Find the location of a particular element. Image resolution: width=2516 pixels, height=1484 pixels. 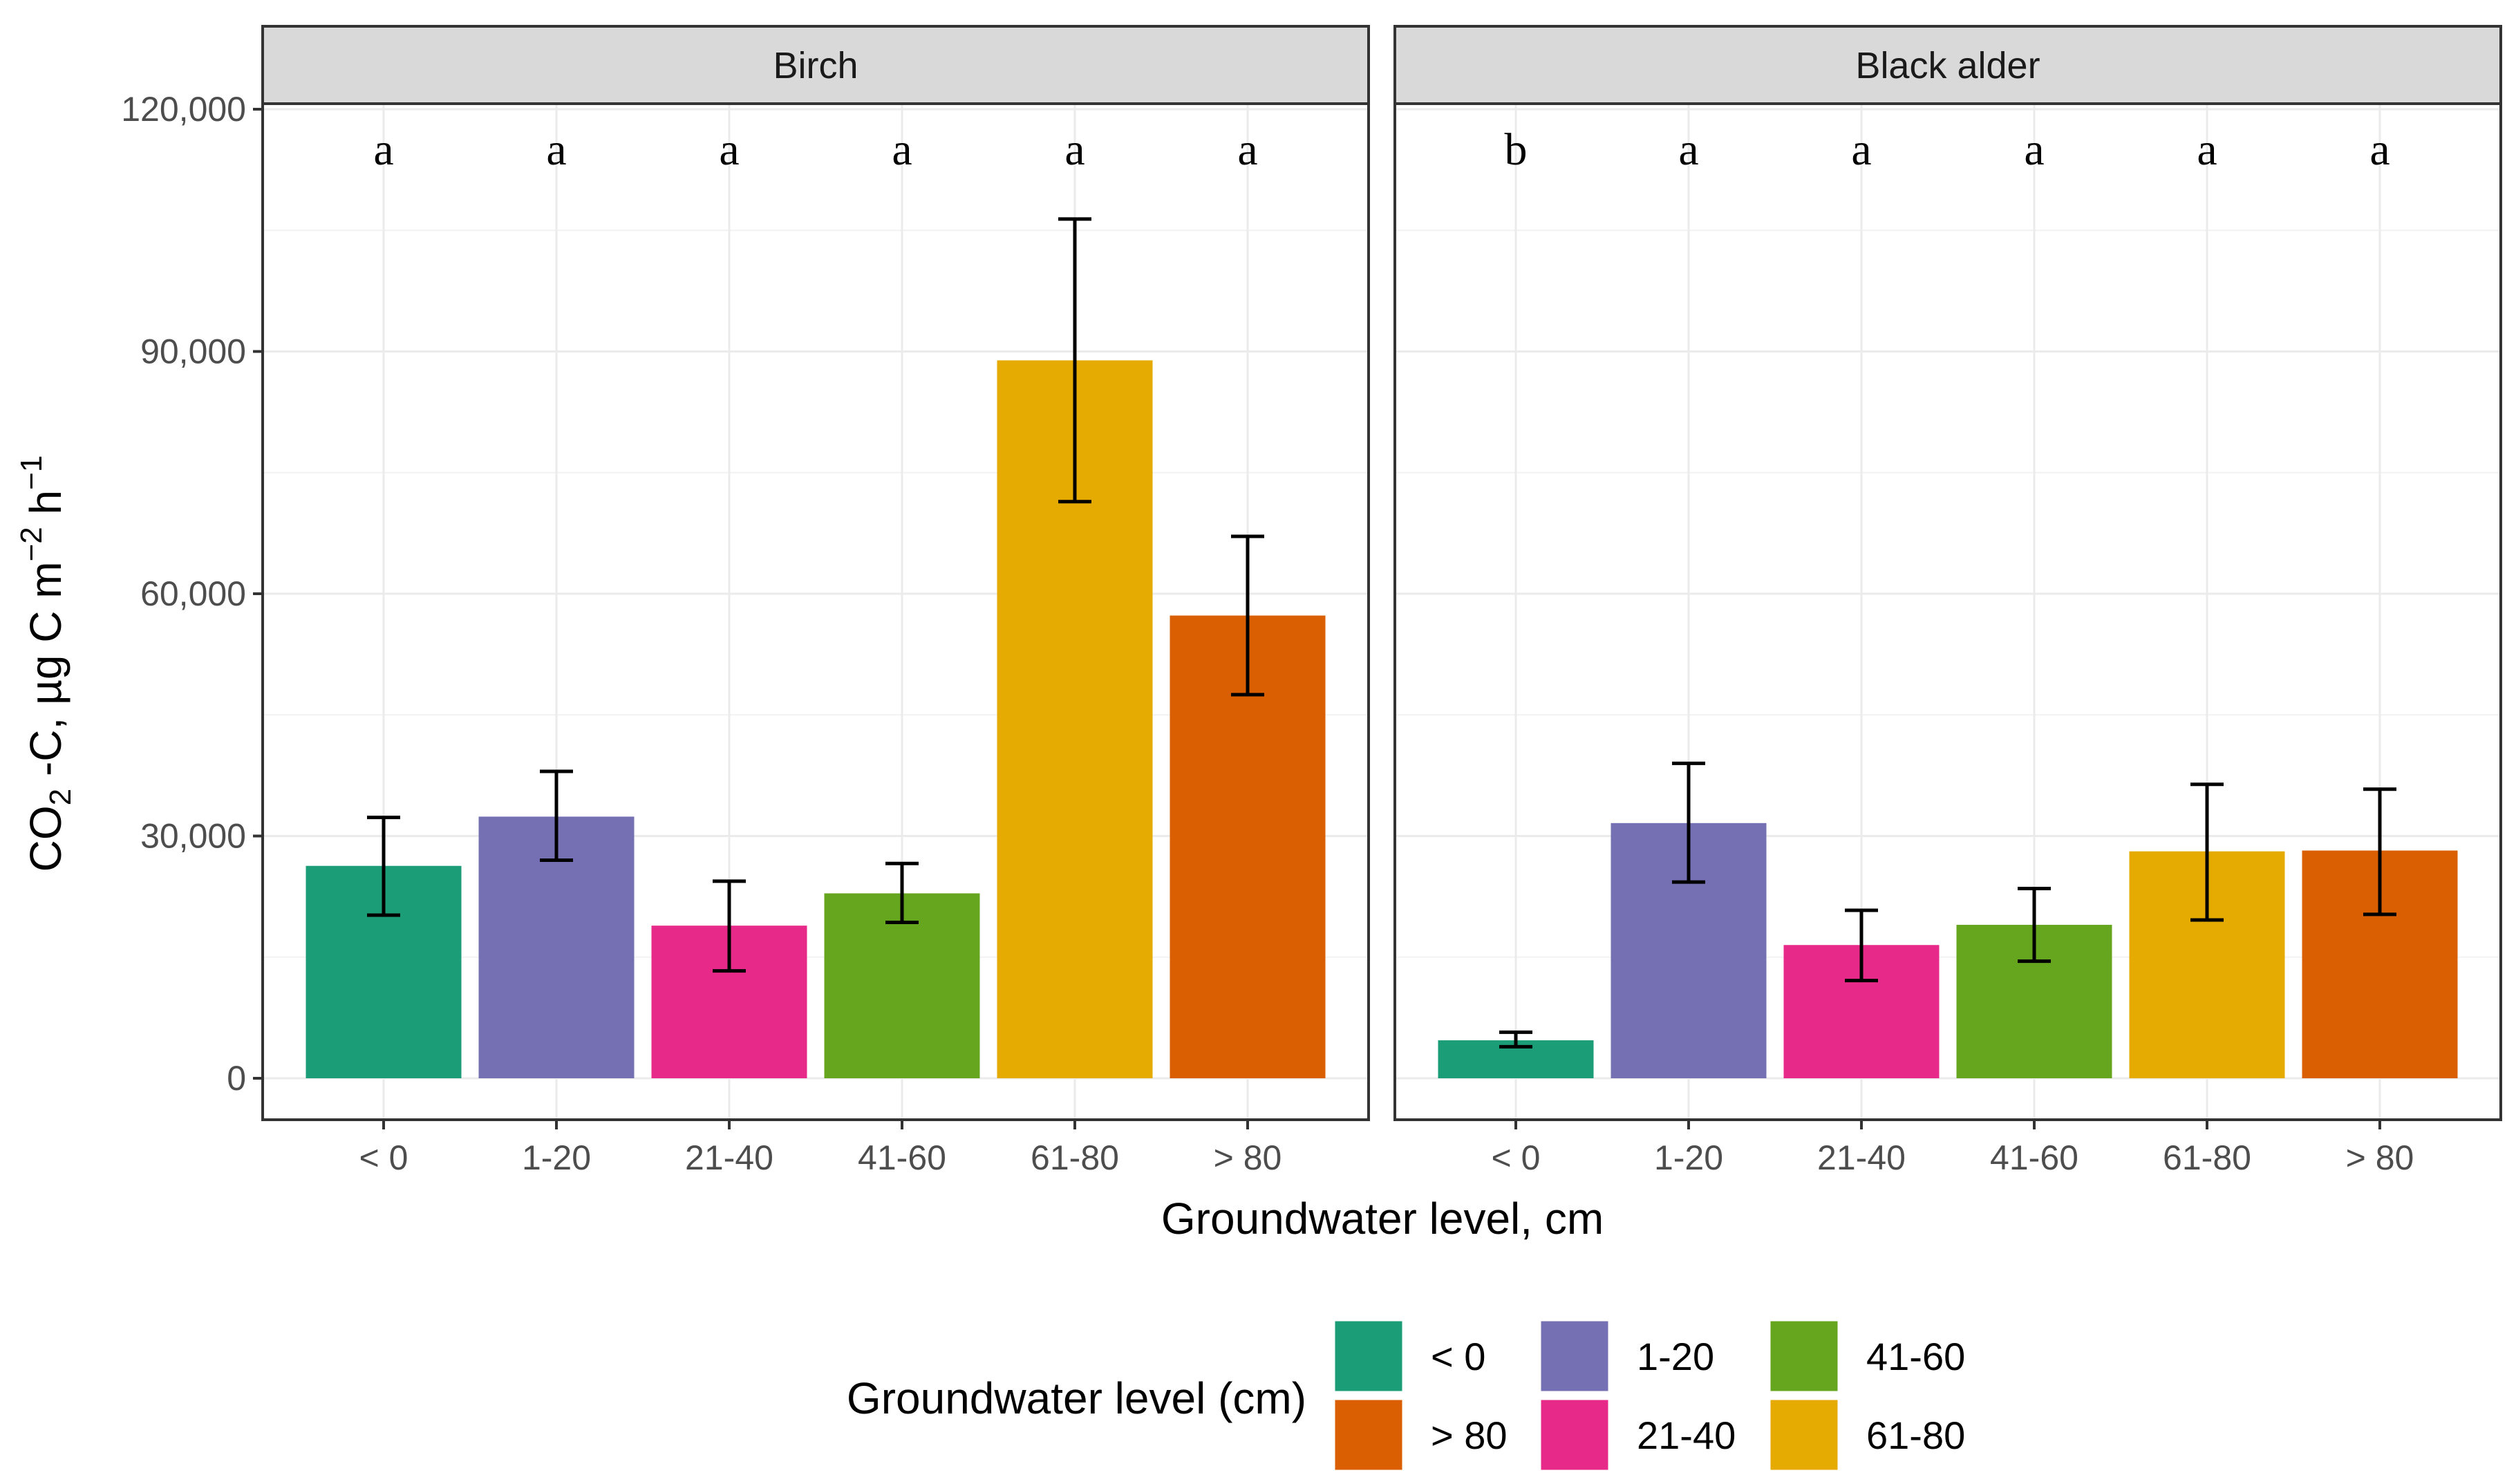

y-tick-label: 120,000 is located at coordinates (183, 110).